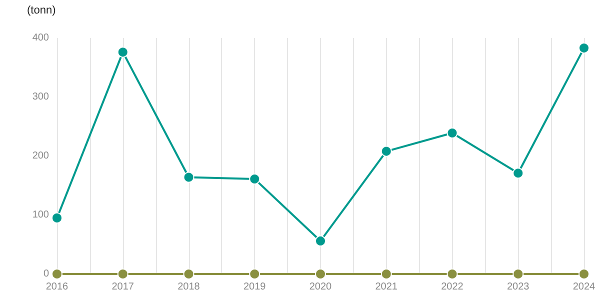 This screenshot has height=305, width=615. I want to click on y-axis-title: (tonn), so click(41, 10).